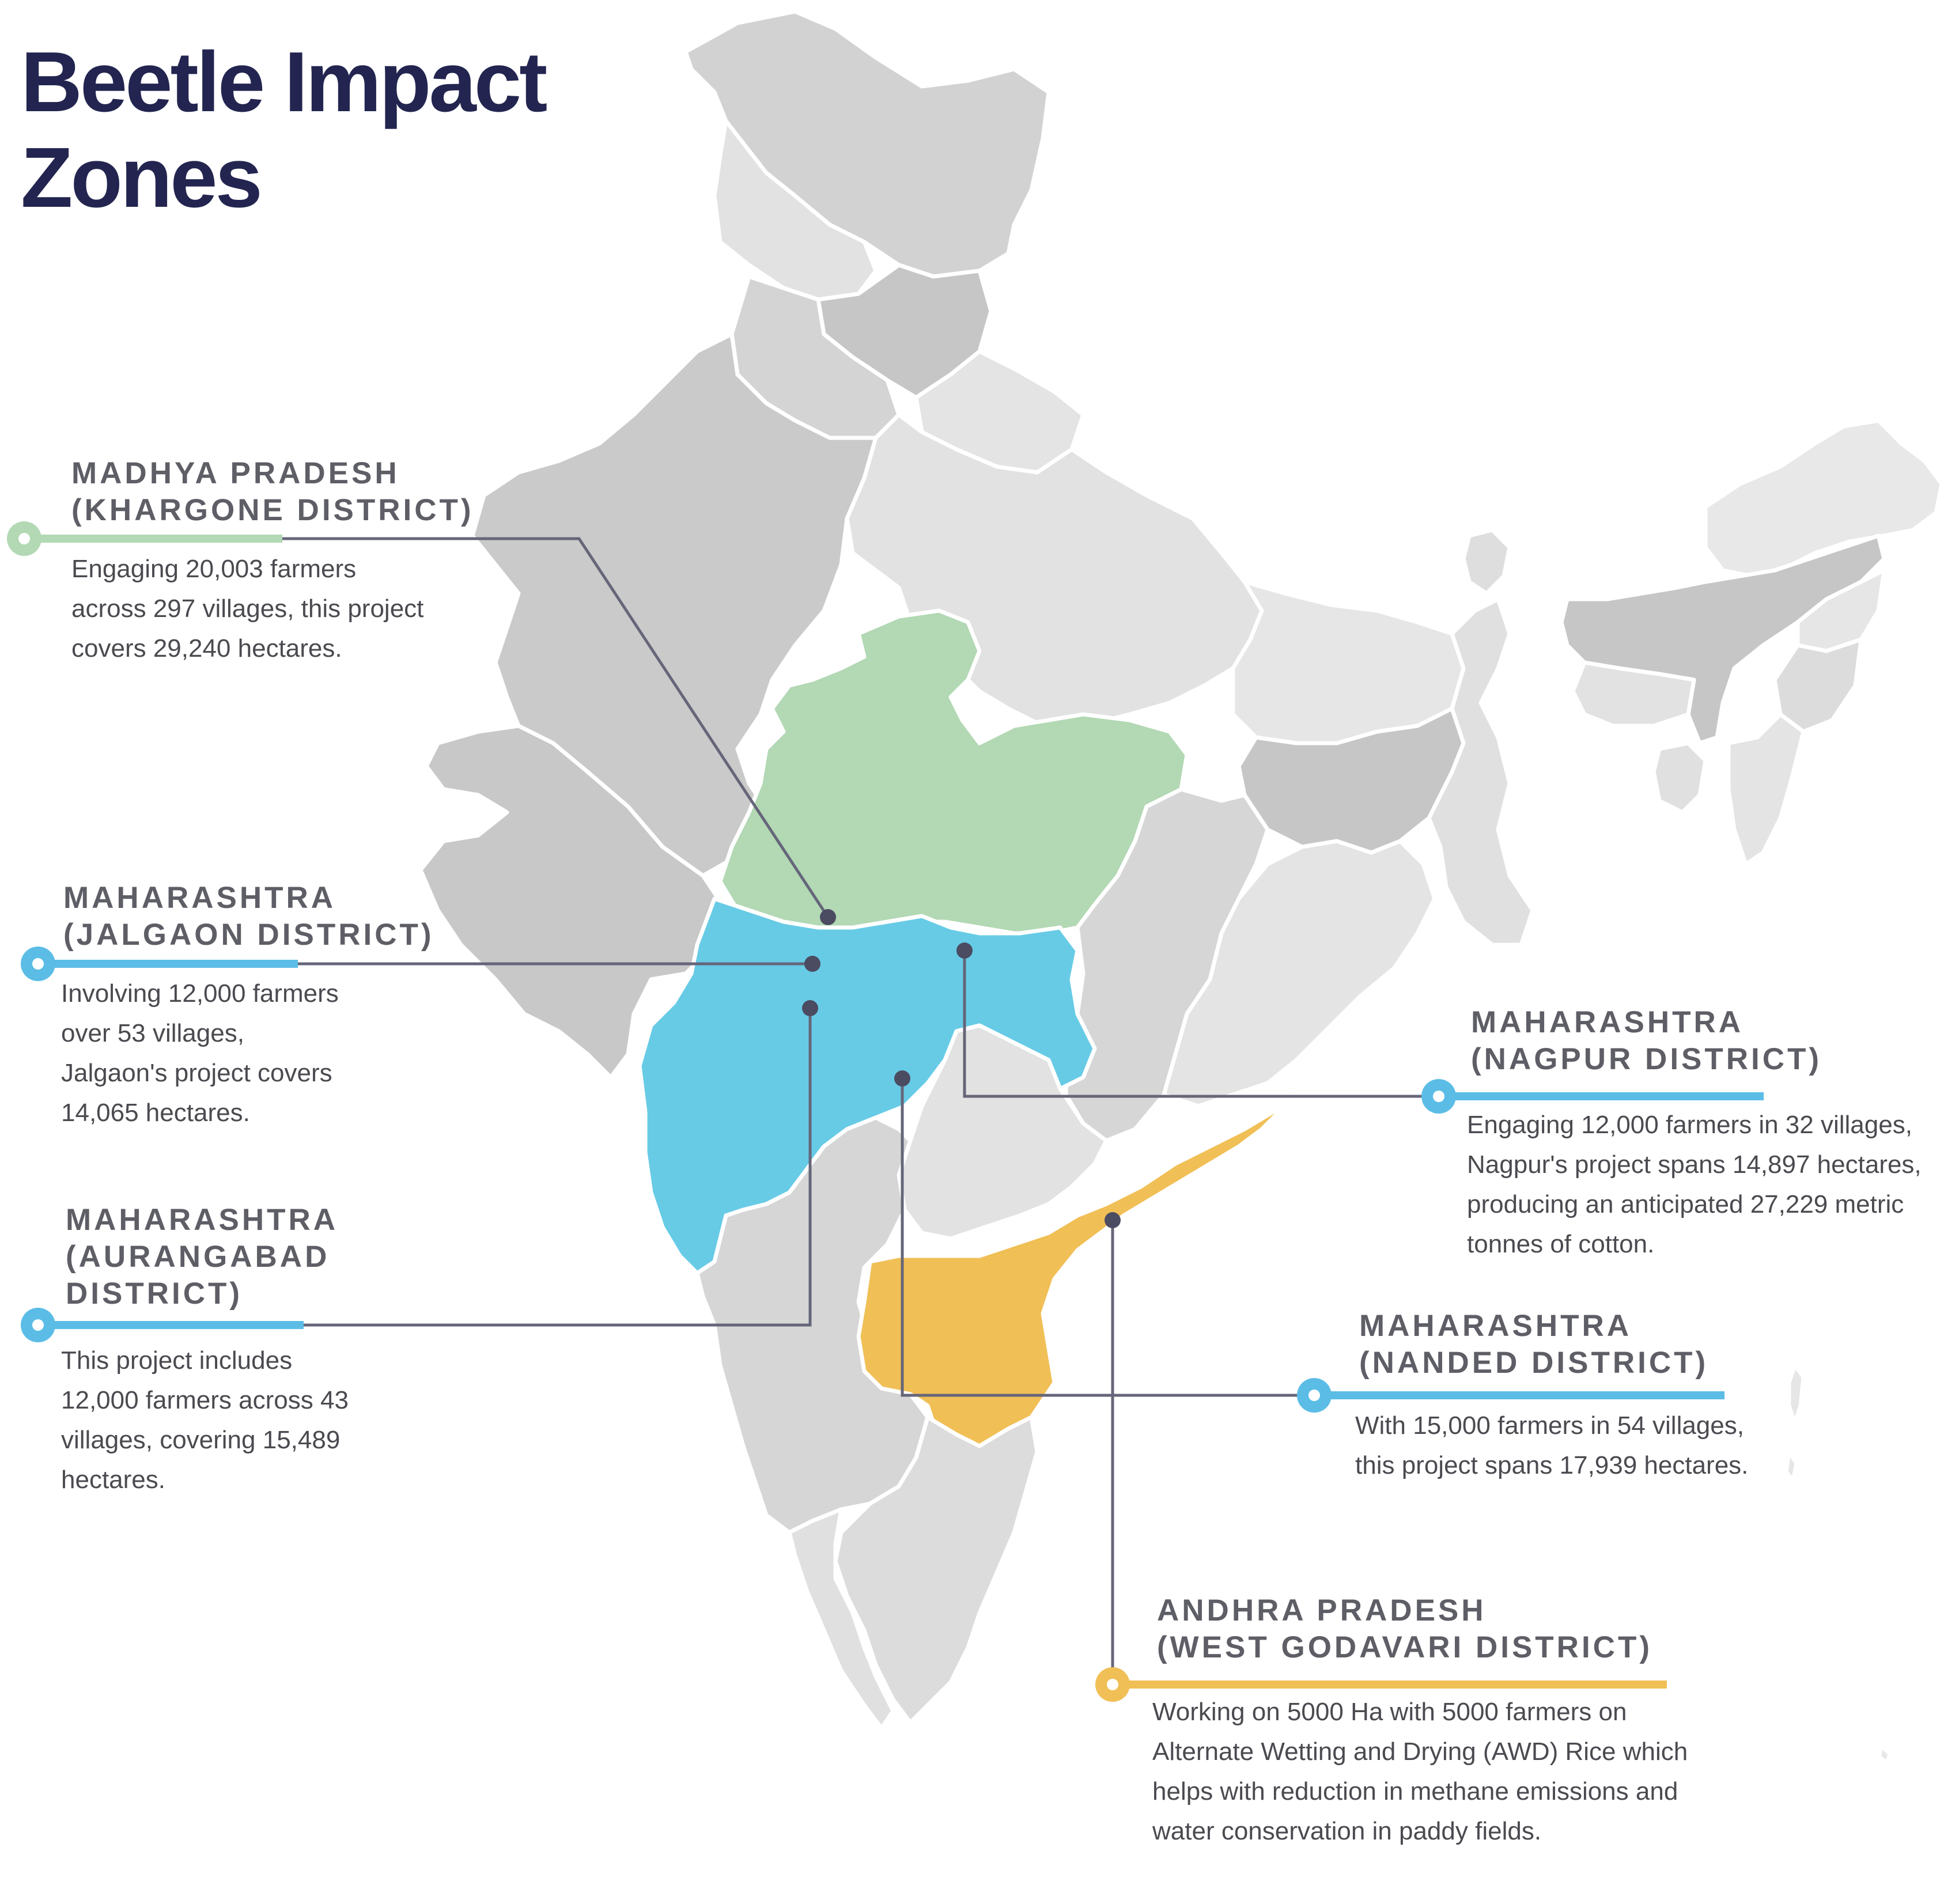 Image resolution: width=1959 pixels, height=1904 pixels. What do you see at coordinates (284, 82) in the screenshot?
I see `page-title-line-1: Beetle Impact` at bounding box center [284, 82].